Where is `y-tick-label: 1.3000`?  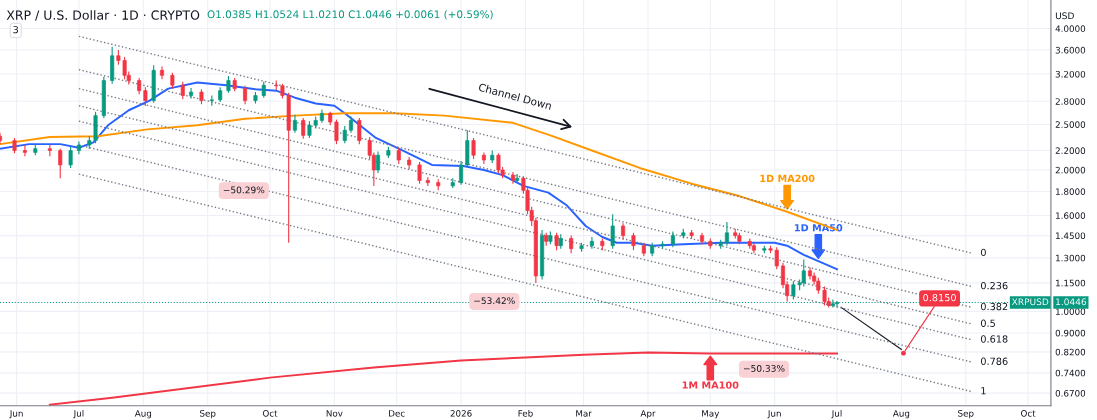 y-tick-label: 1.3000 is located at coordinates (1071, 258).